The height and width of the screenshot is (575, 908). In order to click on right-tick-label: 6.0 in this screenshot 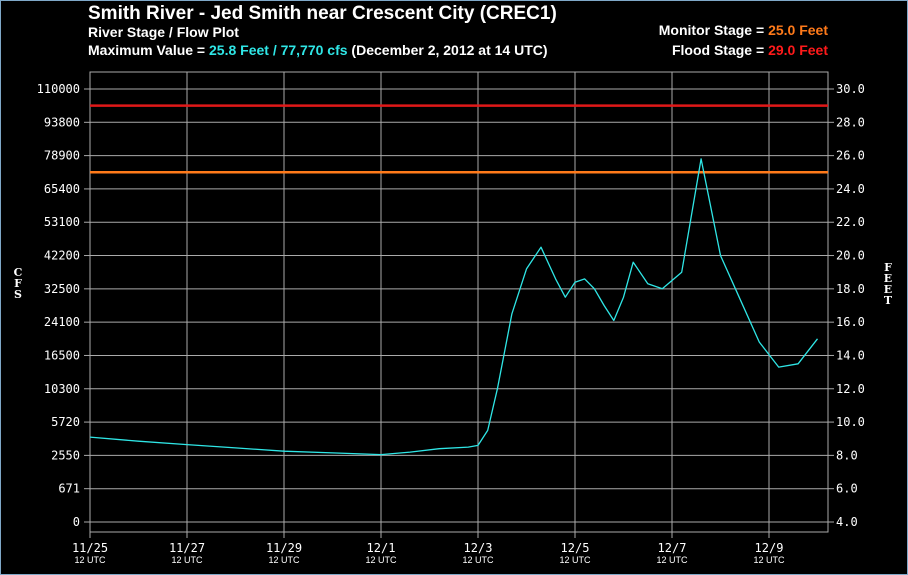, I will do `click(847, 489)`.